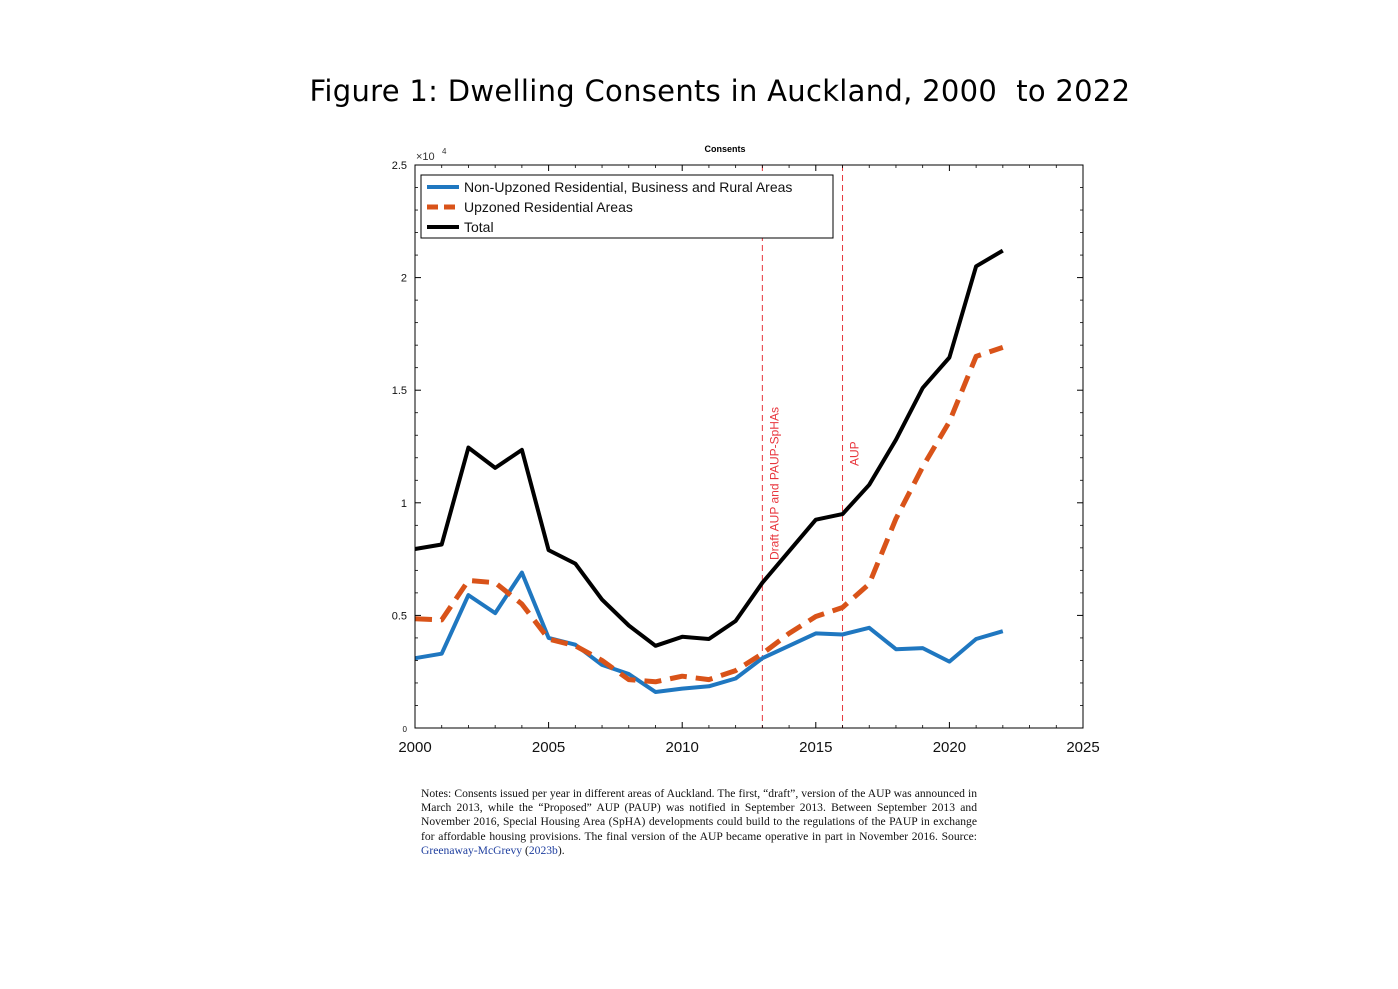 The image size is (1398, 989). What do you see at coordinates (414, 747) in the screenshot?
I see `x-tick-label-0: 2000` at bounding box center [414, 747].